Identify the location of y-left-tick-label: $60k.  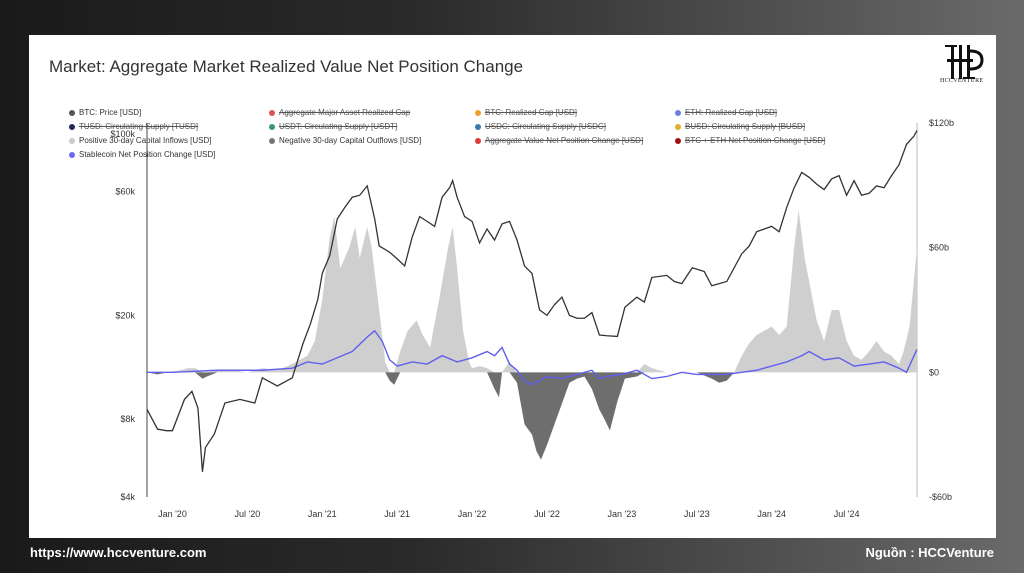
(125, 191).